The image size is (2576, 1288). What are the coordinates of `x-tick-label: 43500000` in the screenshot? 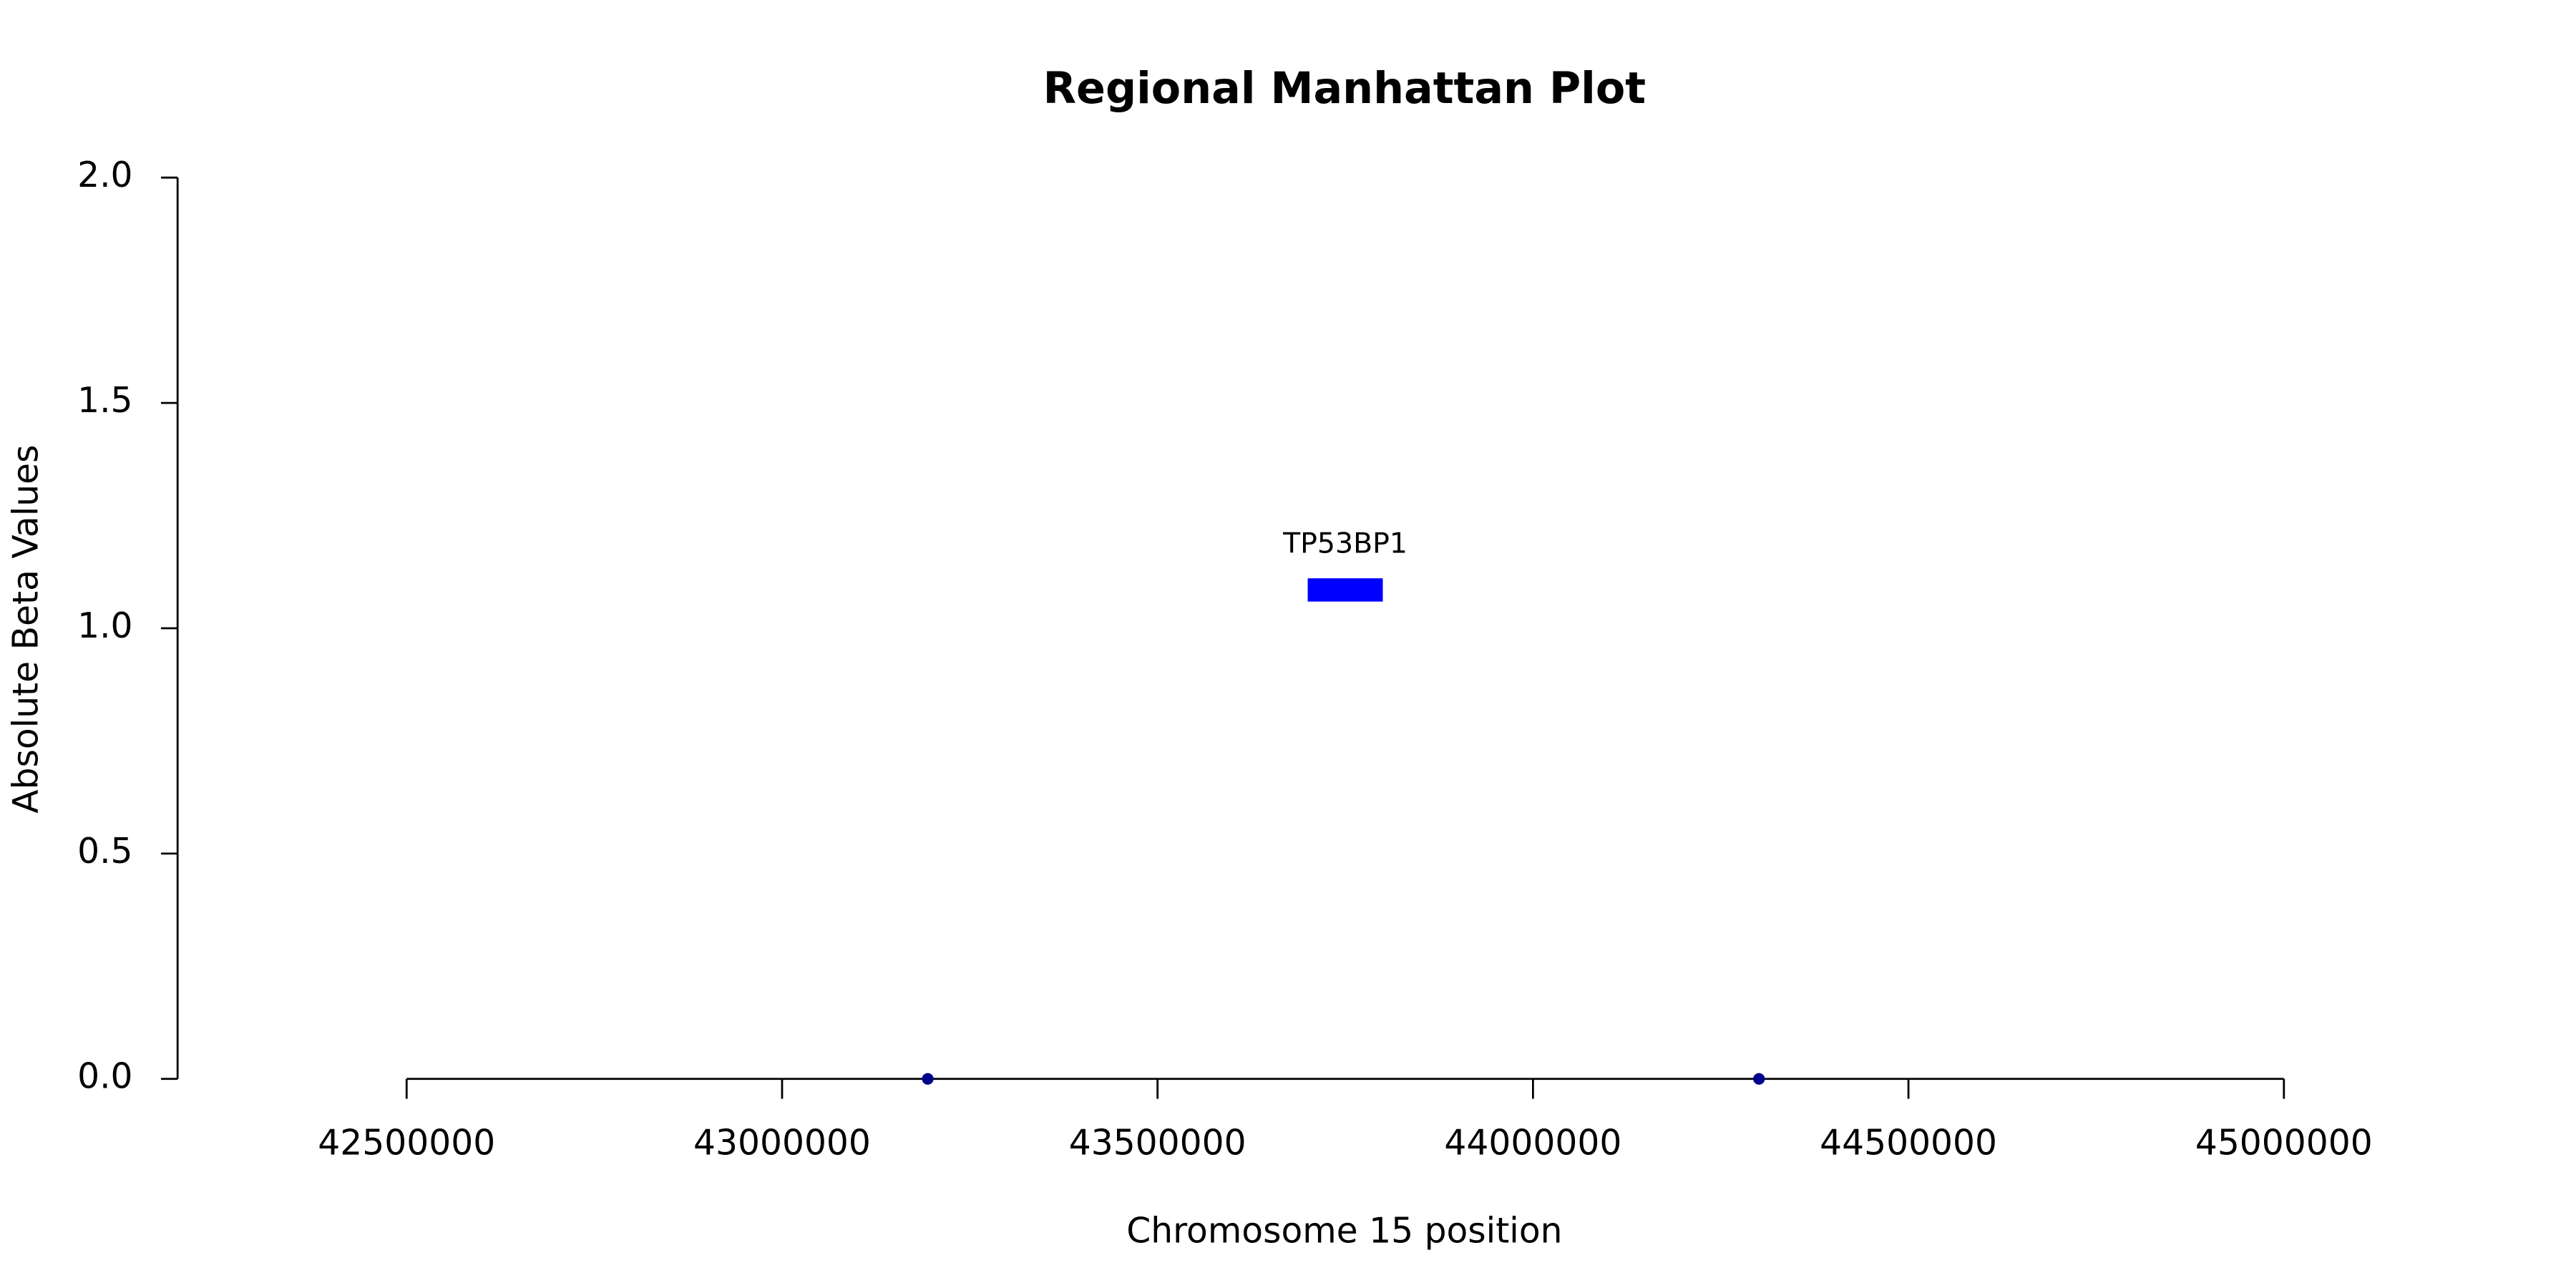 It's located at (1157, 1143).